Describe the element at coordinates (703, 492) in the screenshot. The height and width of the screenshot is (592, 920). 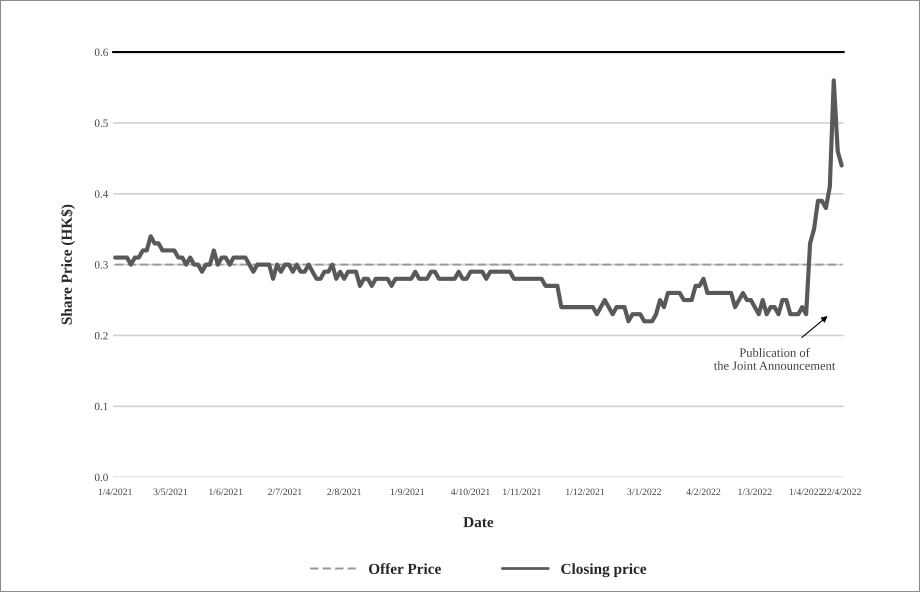
I see `x-tick-label: 4/2/2022` at that location.